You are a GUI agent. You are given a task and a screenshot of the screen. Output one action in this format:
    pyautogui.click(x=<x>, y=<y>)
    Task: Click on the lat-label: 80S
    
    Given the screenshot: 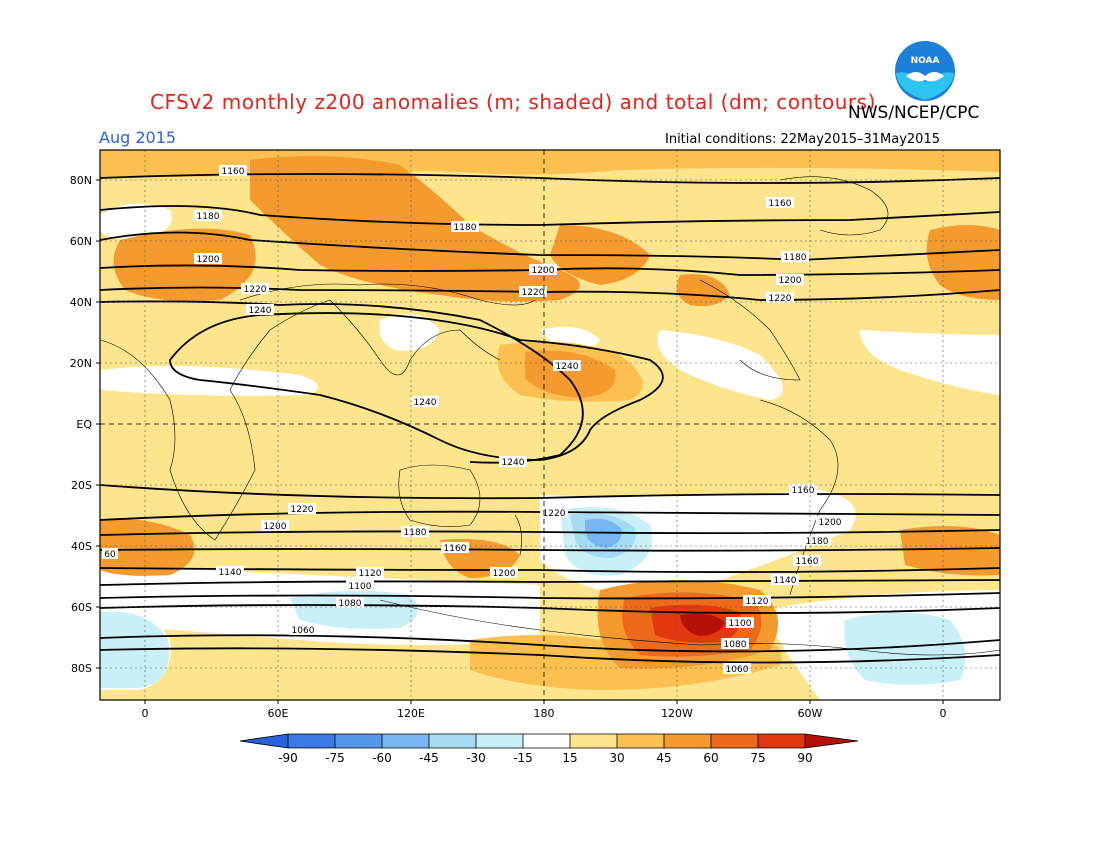 What is the action you would take?
    pyautogui.click(x=81, y=668)
    